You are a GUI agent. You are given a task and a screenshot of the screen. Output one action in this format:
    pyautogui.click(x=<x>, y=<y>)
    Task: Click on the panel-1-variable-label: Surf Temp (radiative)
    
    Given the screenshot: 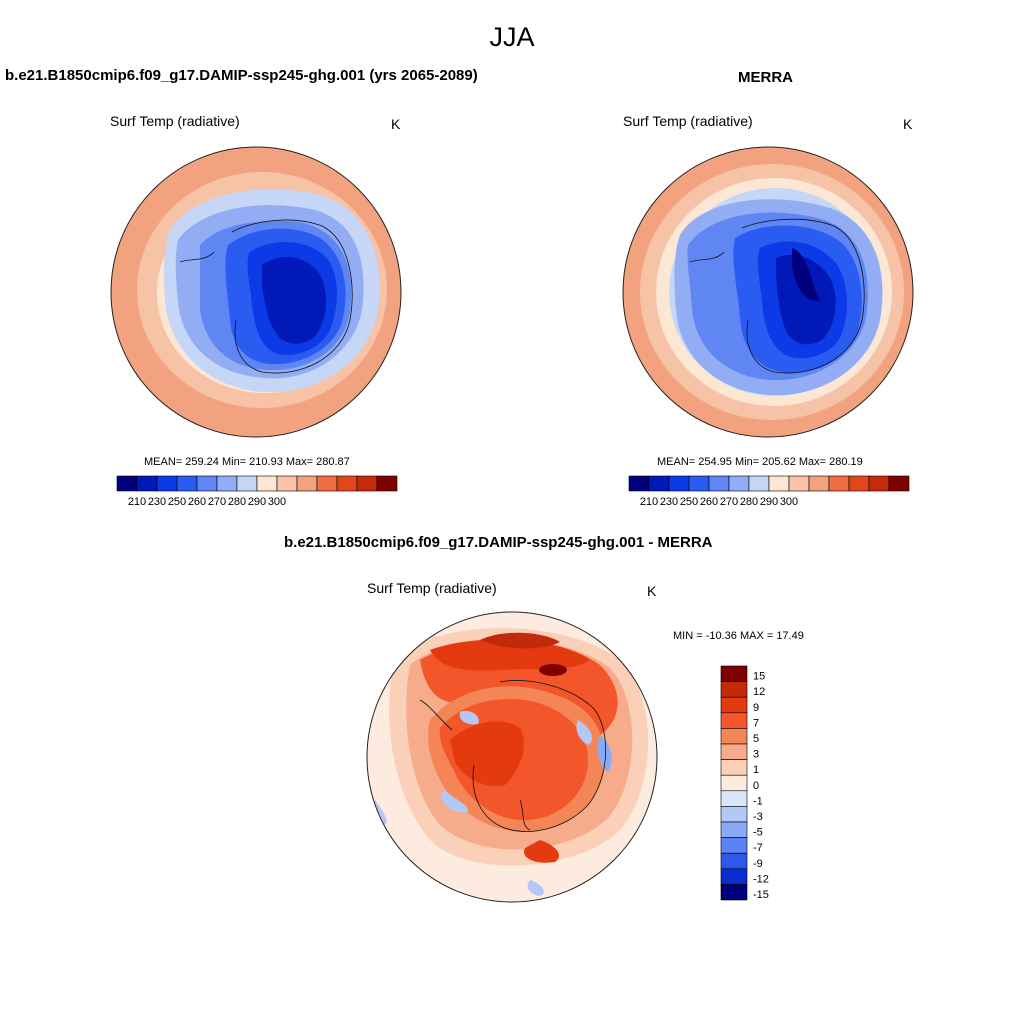 What is the action you would take?
    pyautogui.click(x=175, y=121)
    